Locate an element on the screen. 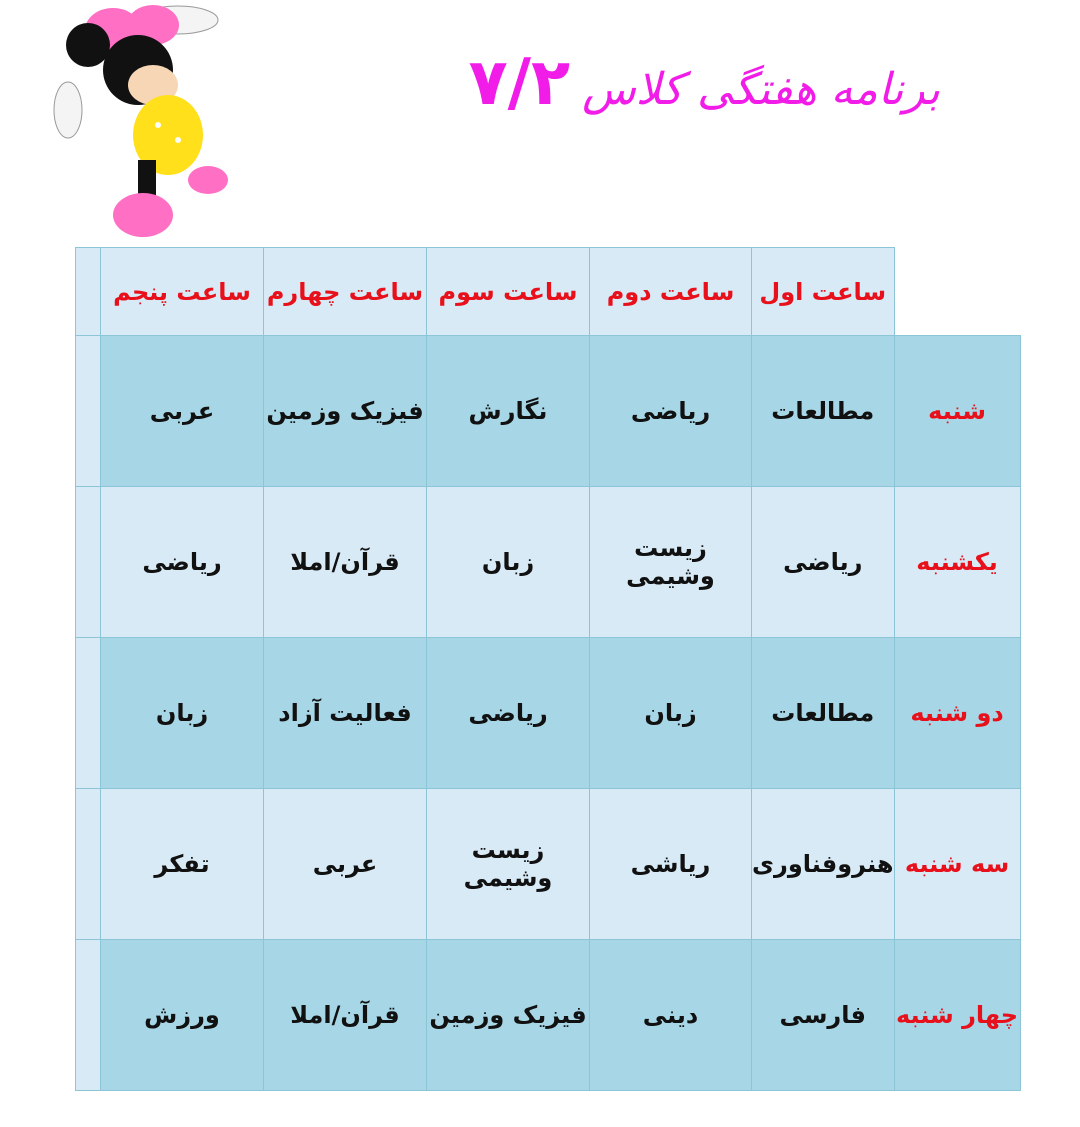 The image size is (1080, 1127). day-label: شنبه is located at coordinates (957, 411).